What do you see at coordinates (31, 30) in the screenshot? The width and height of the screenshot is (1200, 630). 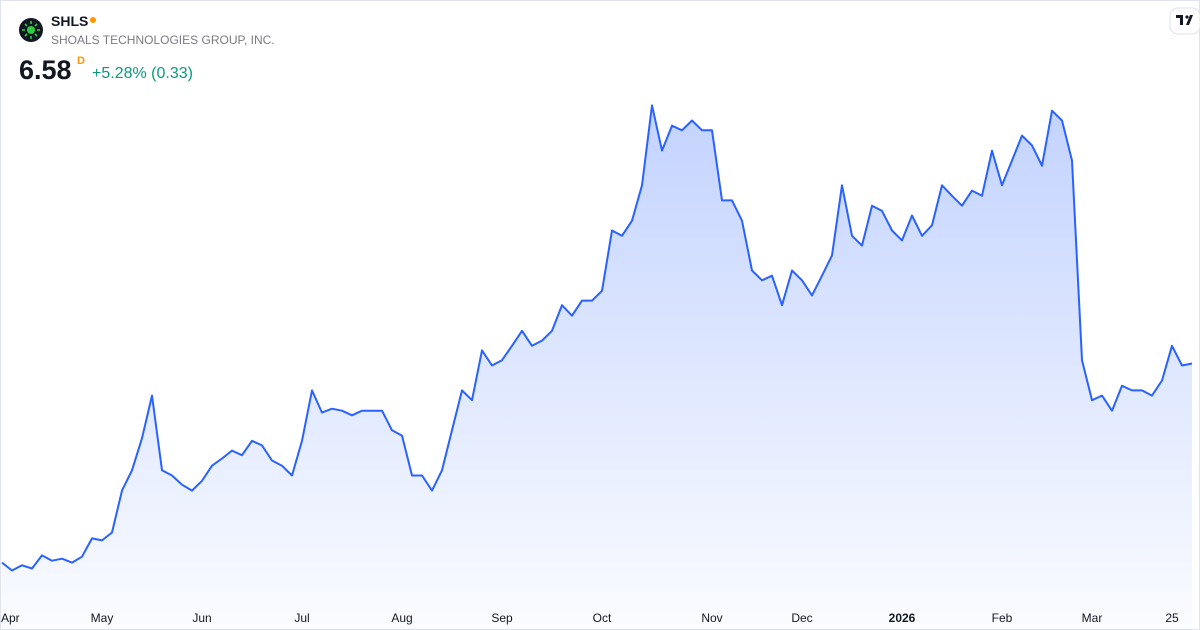 I see `logo` at bounding box center [31, 30].